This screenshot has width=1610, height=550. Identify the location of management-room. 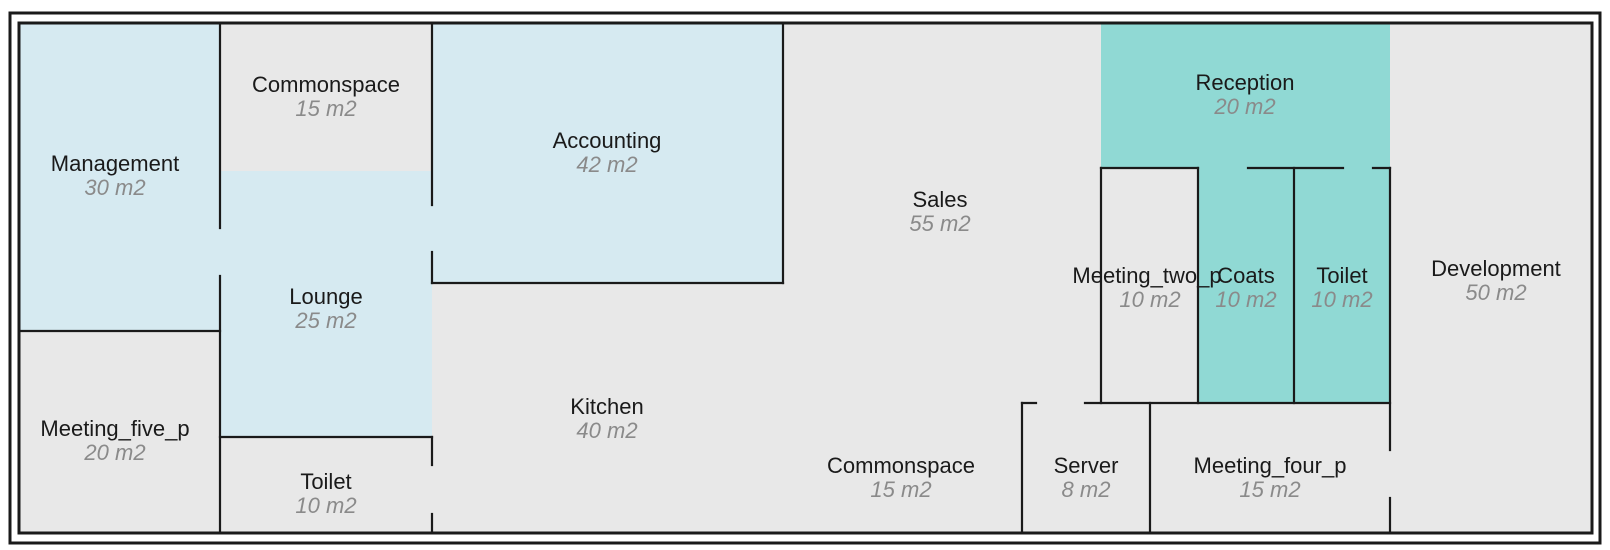
(119, 177).